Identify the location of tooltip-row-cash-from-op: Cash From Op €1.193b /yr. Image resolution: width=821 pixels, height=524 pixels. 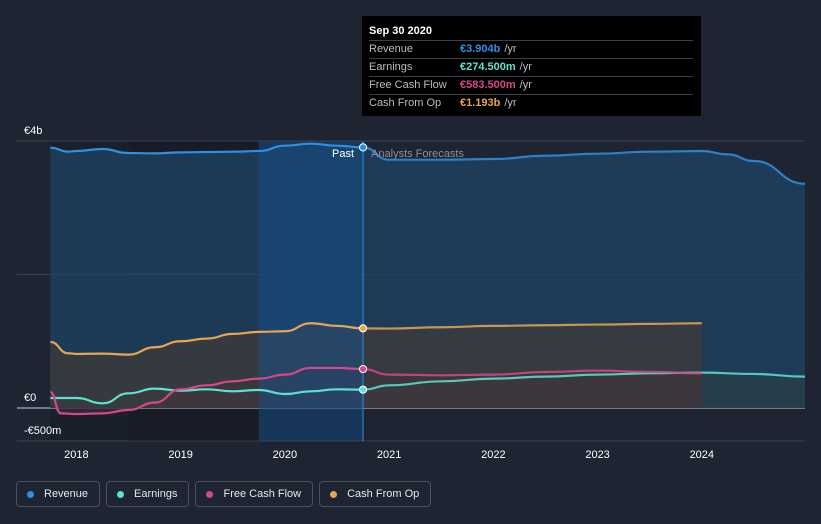
(531, 102).